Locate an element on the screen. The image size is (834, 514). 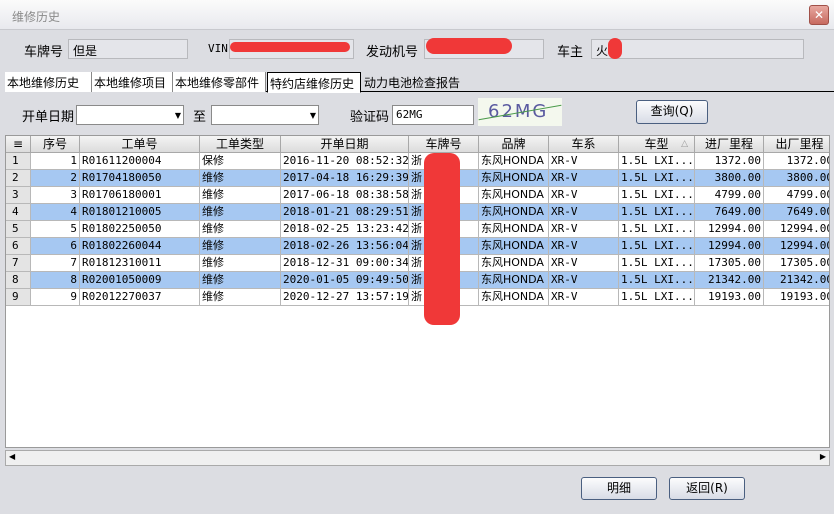
column-header-open-date: 开单日期 is located at coordinates (345, 144).